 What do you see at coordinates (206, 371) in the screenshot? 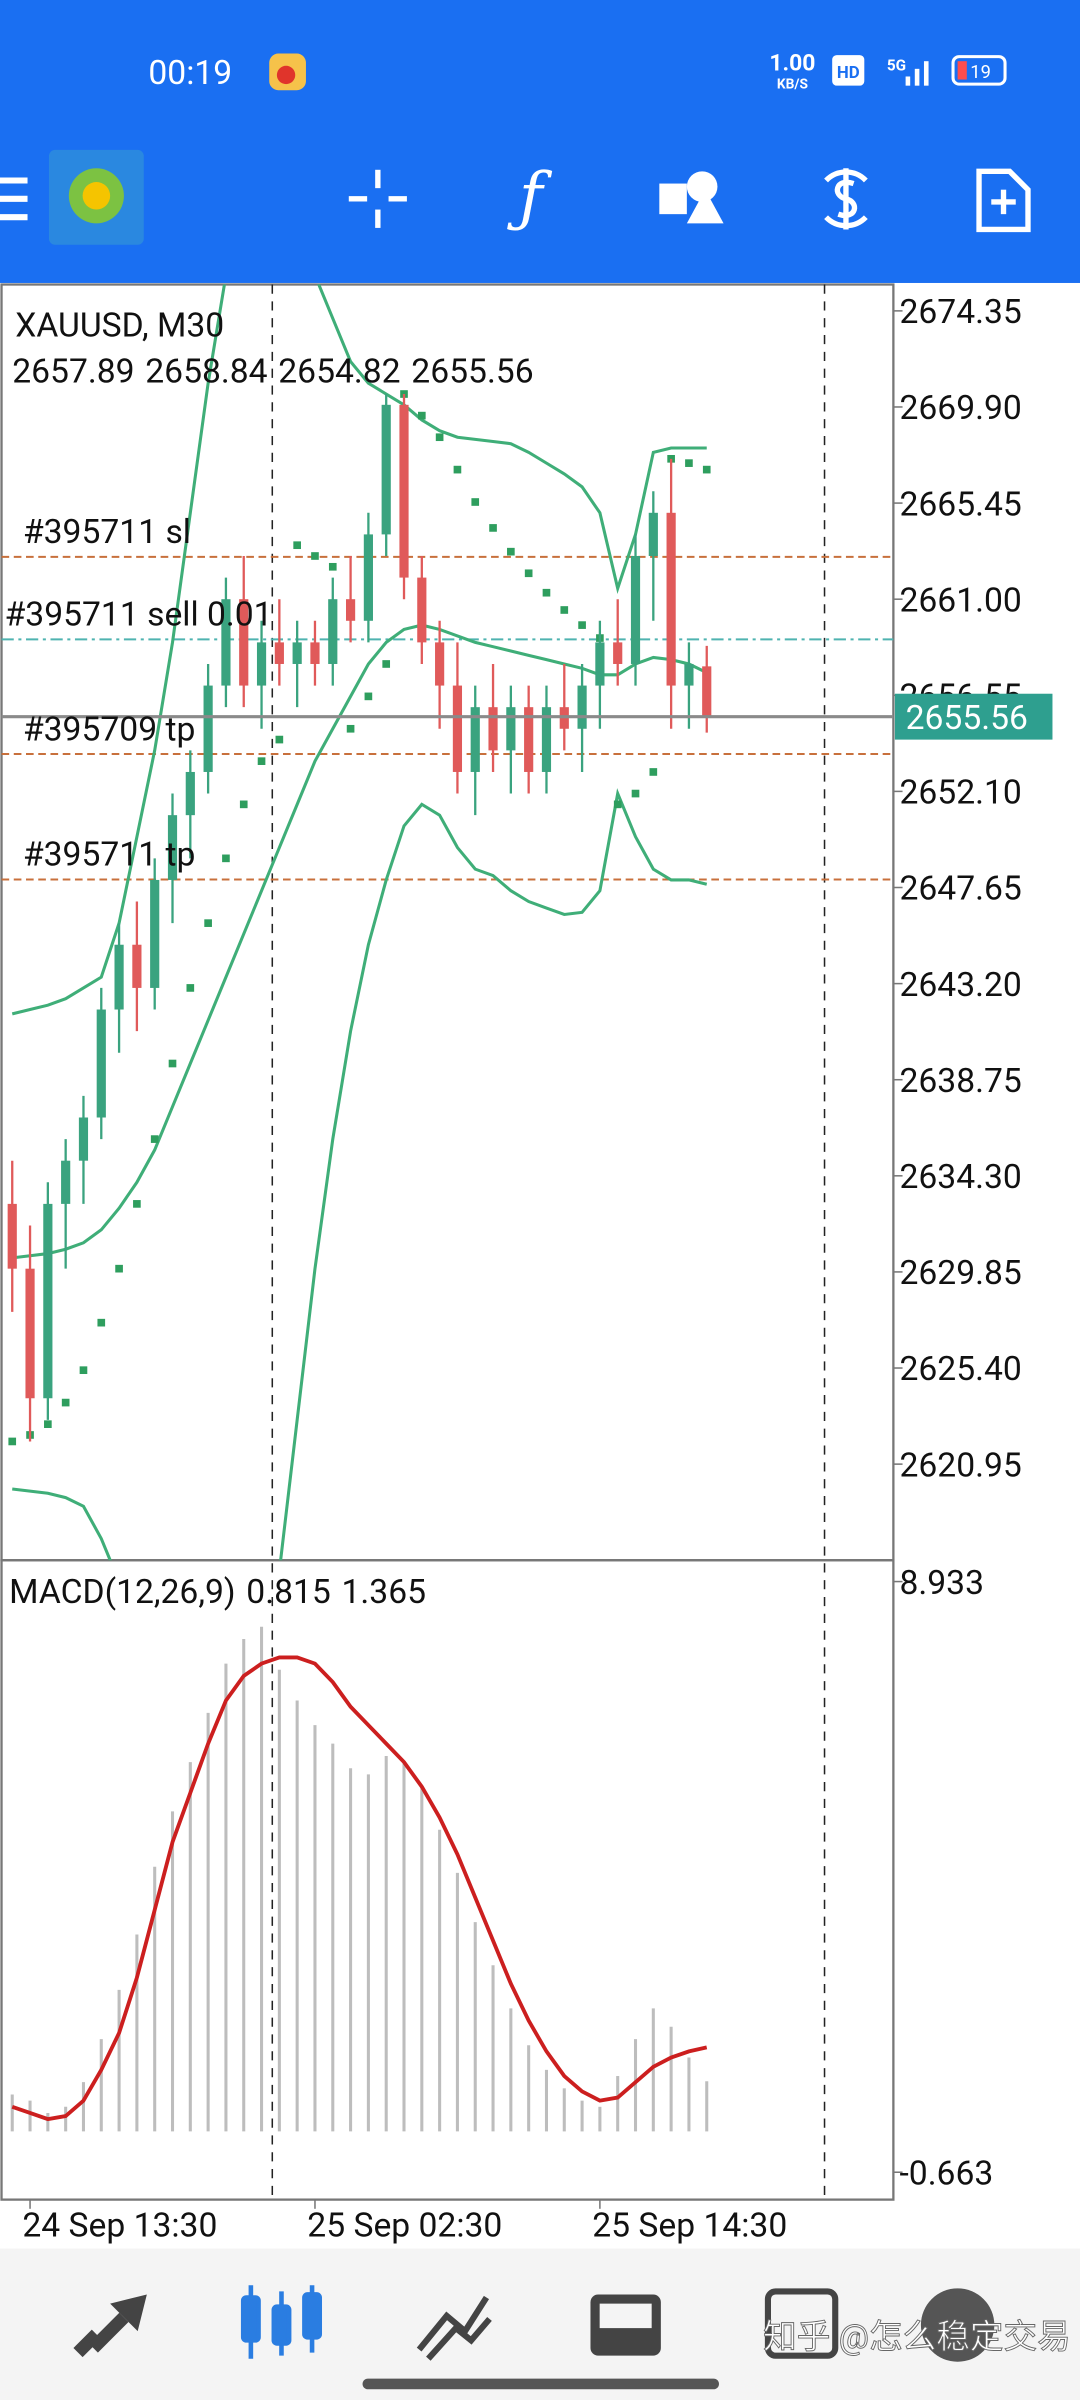
I see `high: 2658.84` at bounding box center [206, 371].